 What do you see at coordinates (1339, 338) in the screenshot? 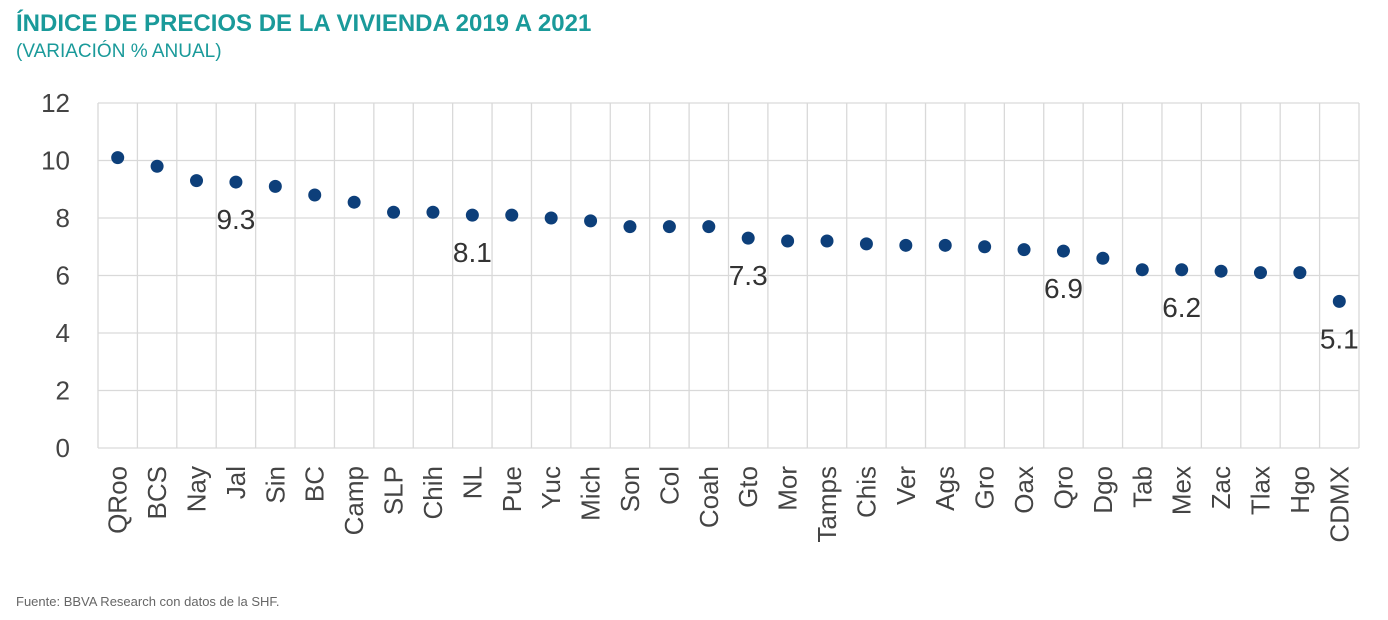
I see `annotation-cdmx: 5.1` at bounding box center [1339, 338].